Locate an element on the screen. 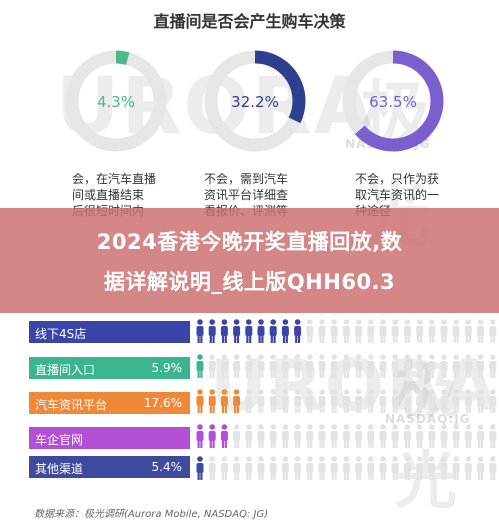 The width and height of the screenshot is (499, 528). watermark-brand-bottom: URORA is located at coordinates (354, 386).